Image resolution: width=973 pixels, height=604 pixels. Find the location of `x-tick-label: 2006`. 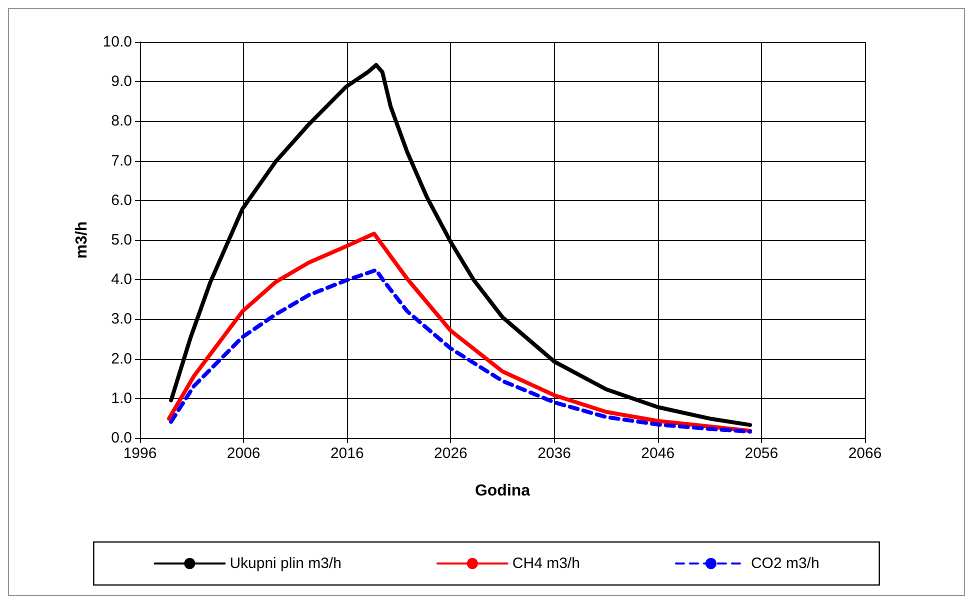

x-tick-label: 2006 is located at coordinates (243, 453).